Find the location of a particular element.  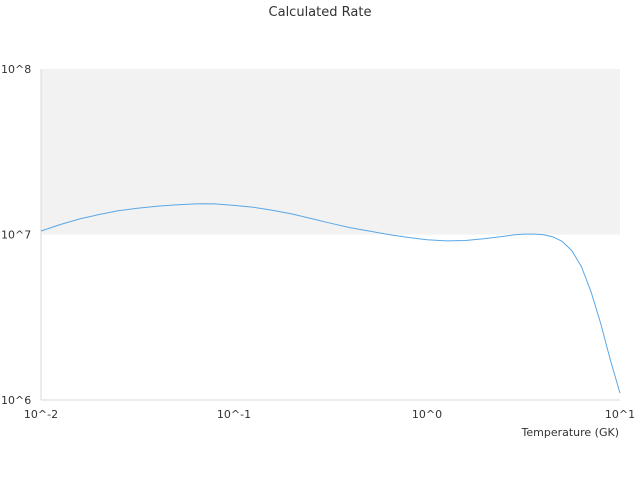

x-axis-label: Temperature (GK) is located at coordinates (570, 432).